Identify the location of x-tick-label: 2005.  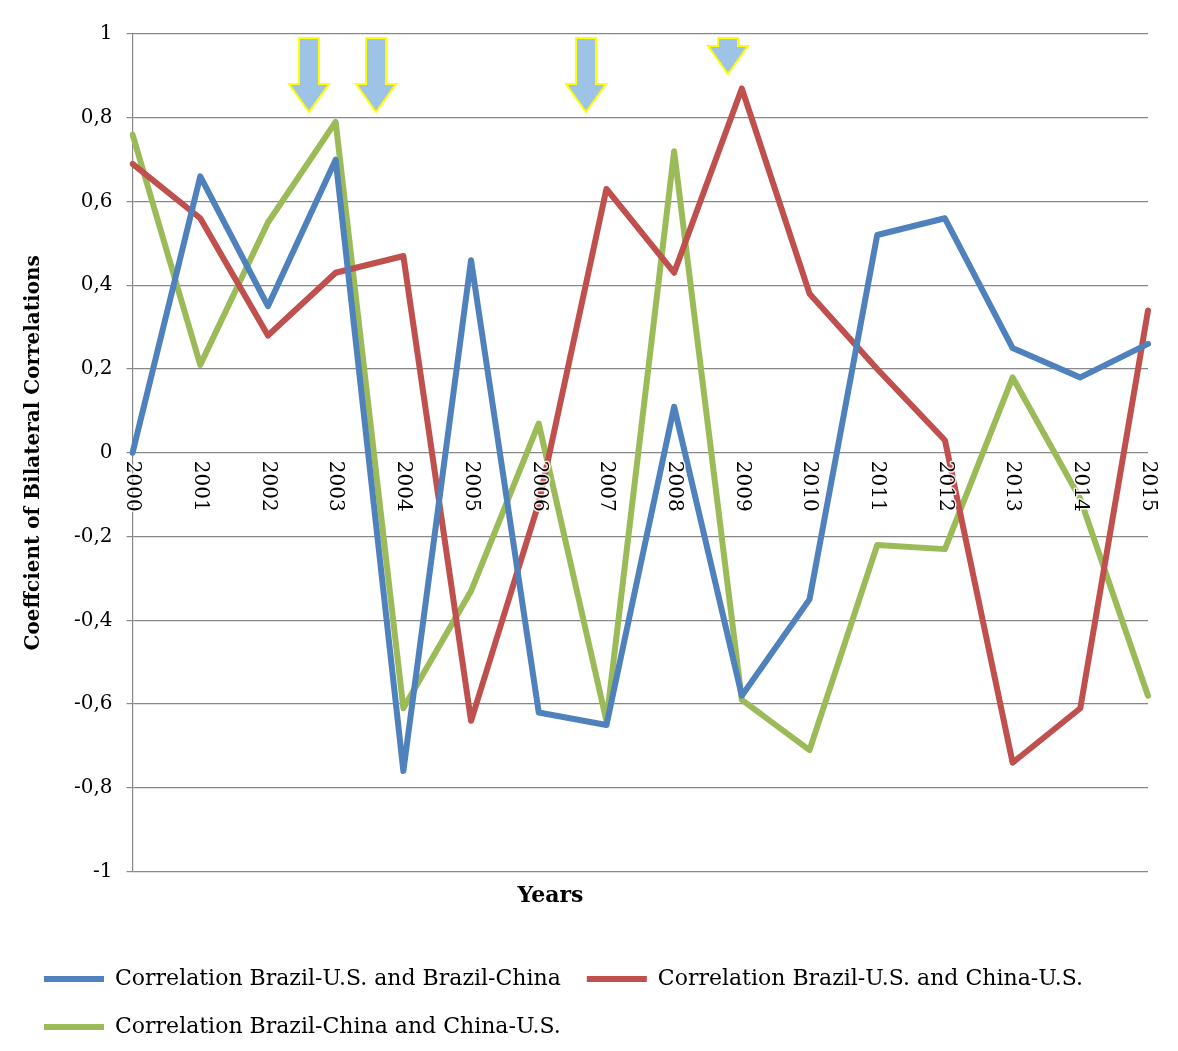
(472, 486).